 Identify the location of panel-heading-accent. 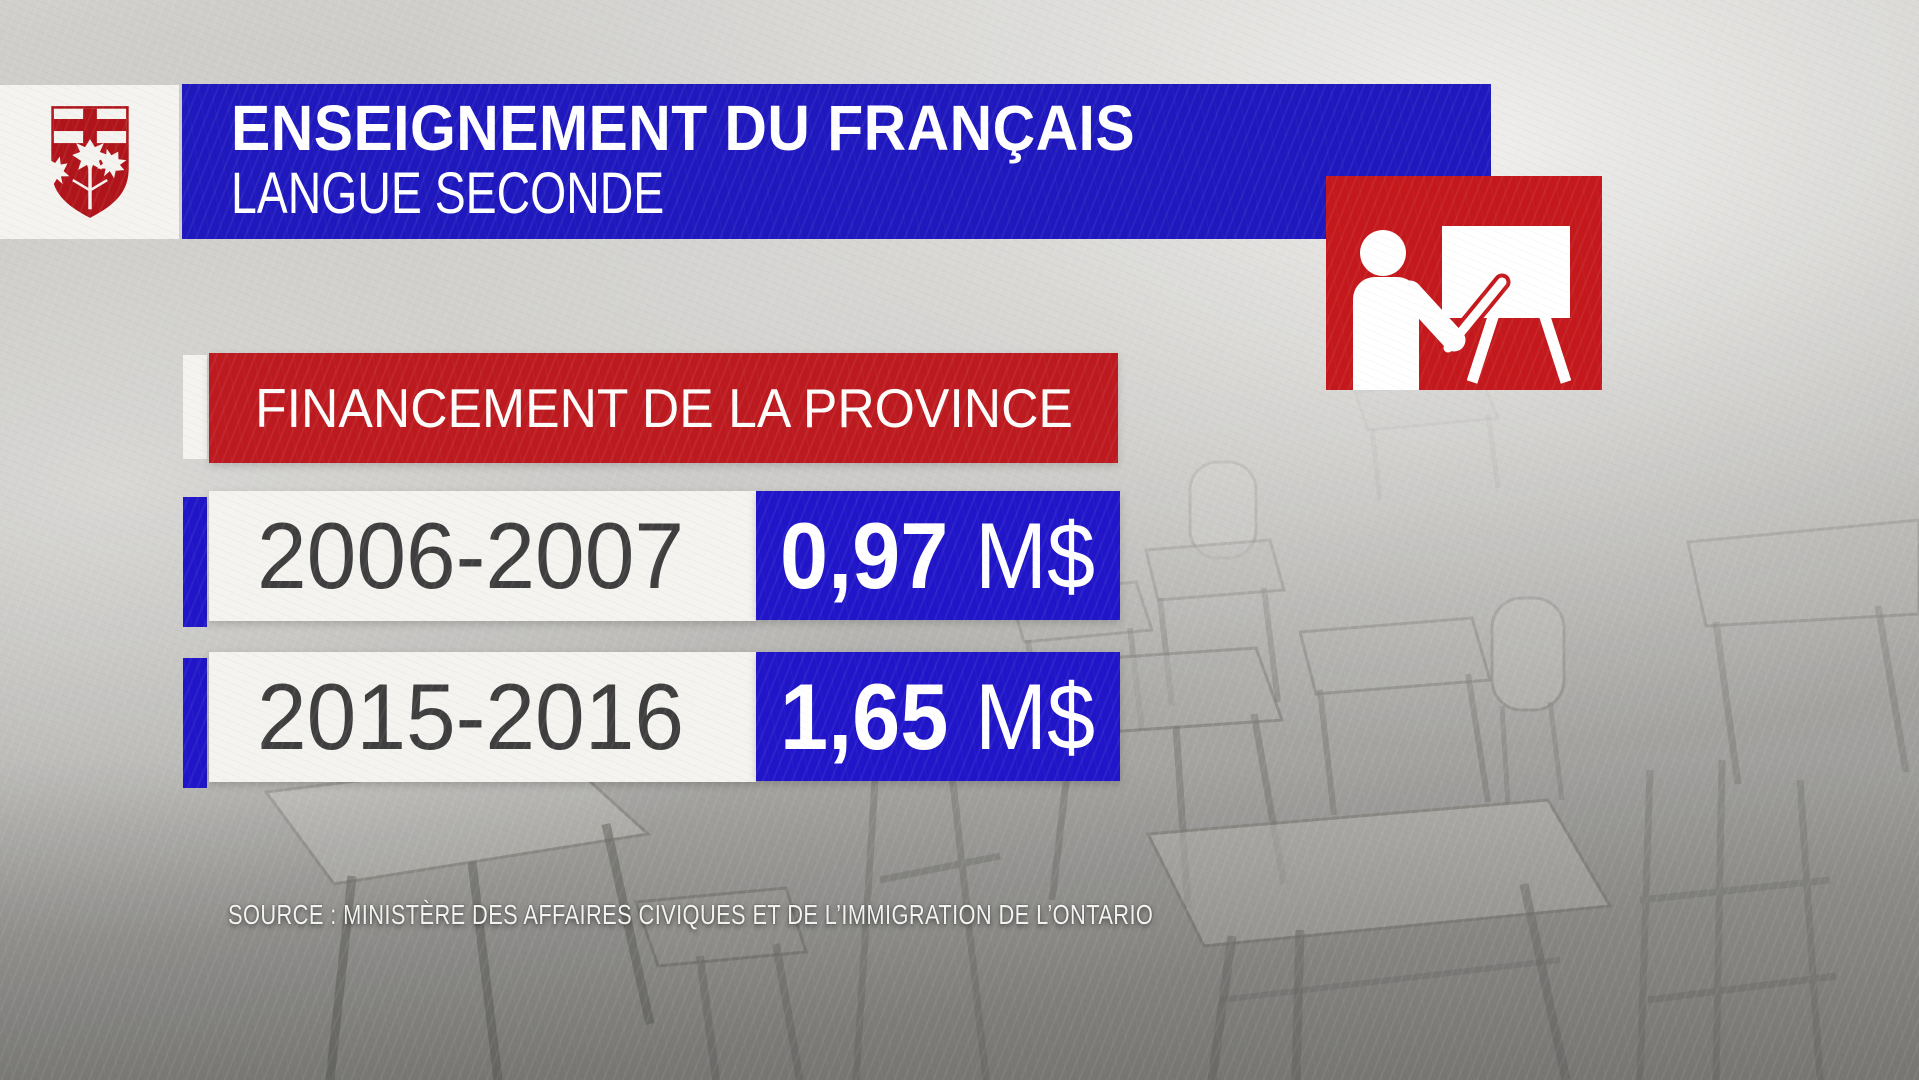
(195, 407).